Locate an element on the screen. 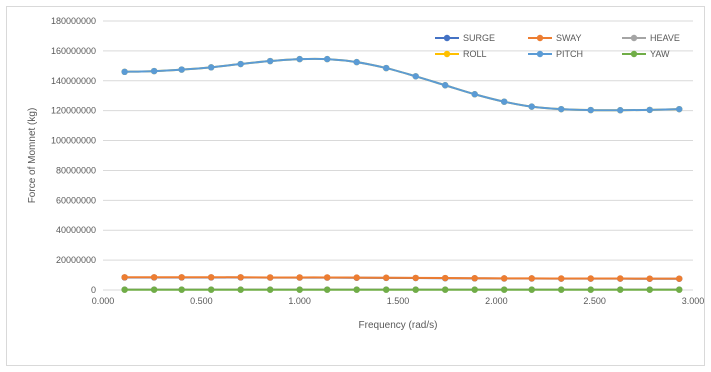 The height and width of the screenshot is (372, 711). y-tick-label: 20000000 is located at coordinates (76, 260).